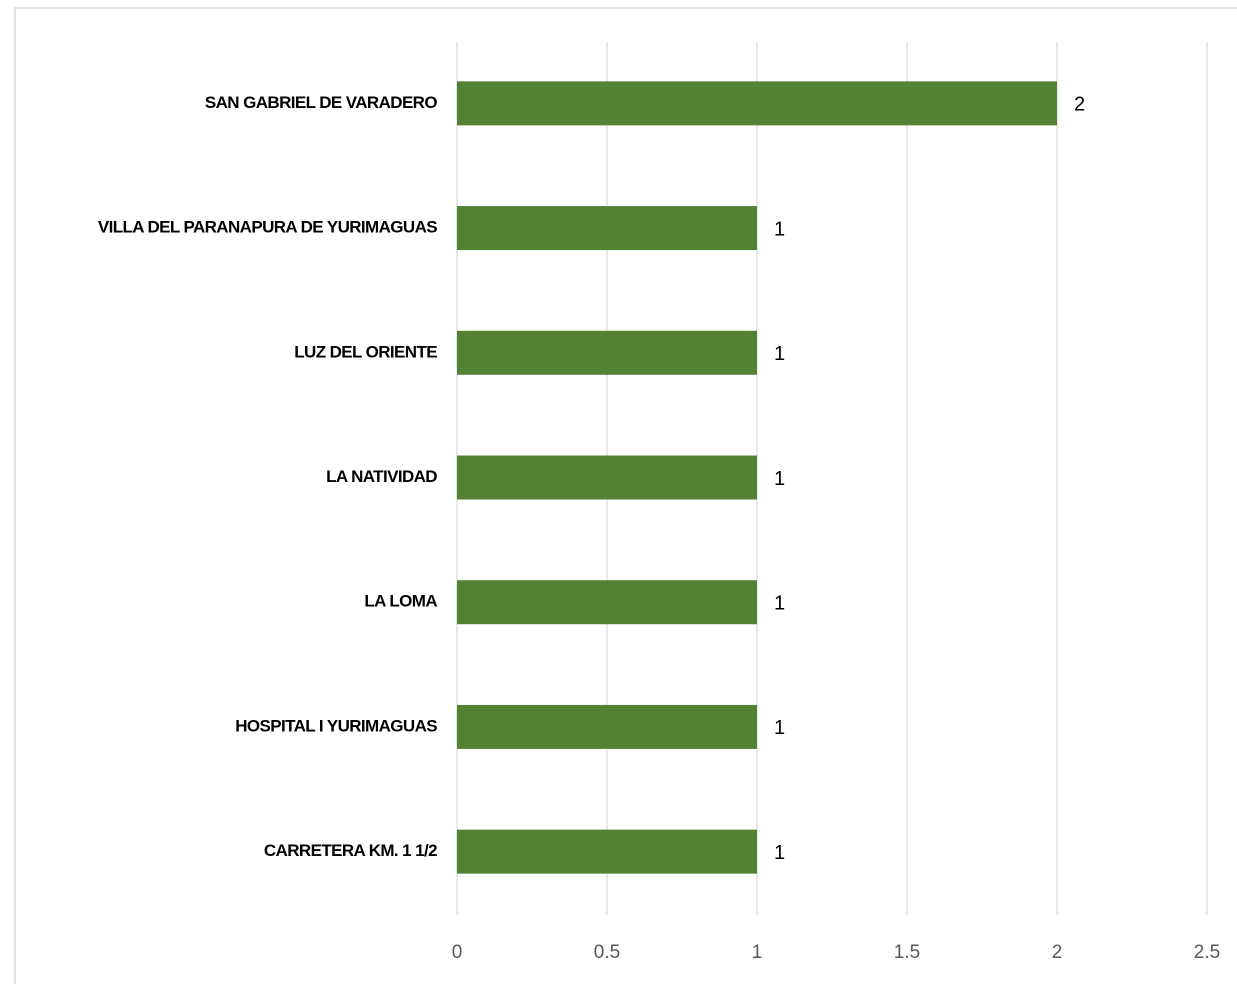  I want to click on y-tick-label: HOSPITAL I YURIMAGUAS, so click(336, 725).